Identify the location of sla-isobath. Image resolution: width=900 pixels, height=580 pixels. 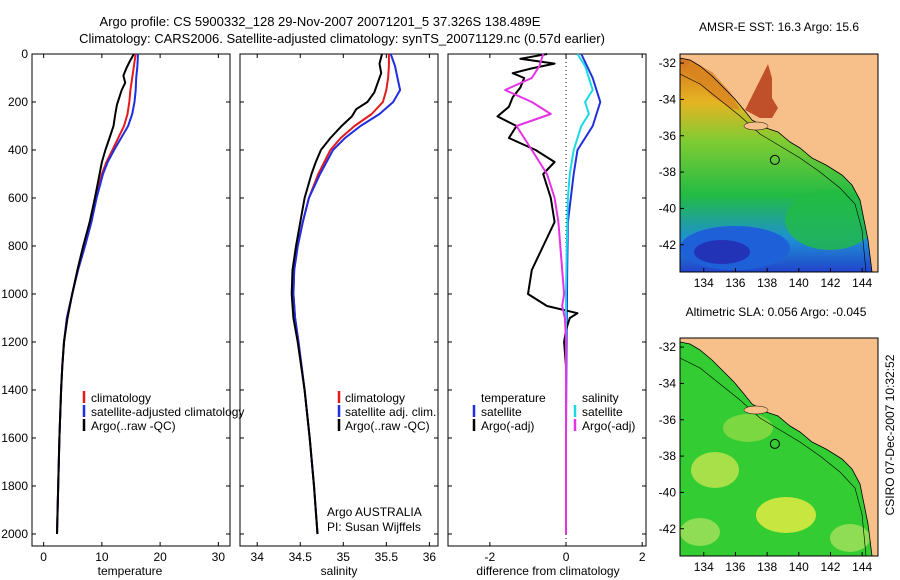
(773, 456).